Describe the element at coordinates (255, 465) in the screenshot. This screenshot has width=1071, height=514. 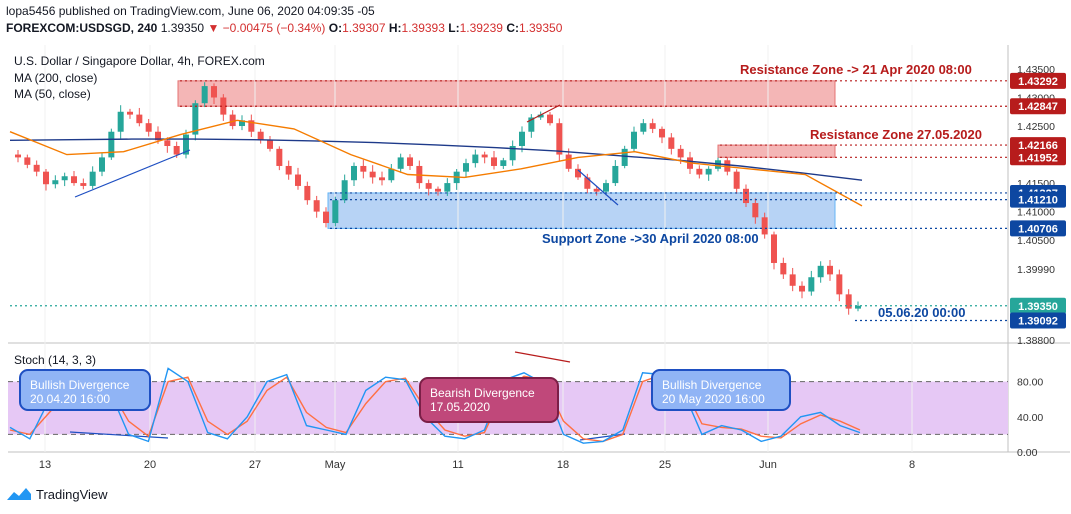
I see `x-tick-label: 27` at that location.